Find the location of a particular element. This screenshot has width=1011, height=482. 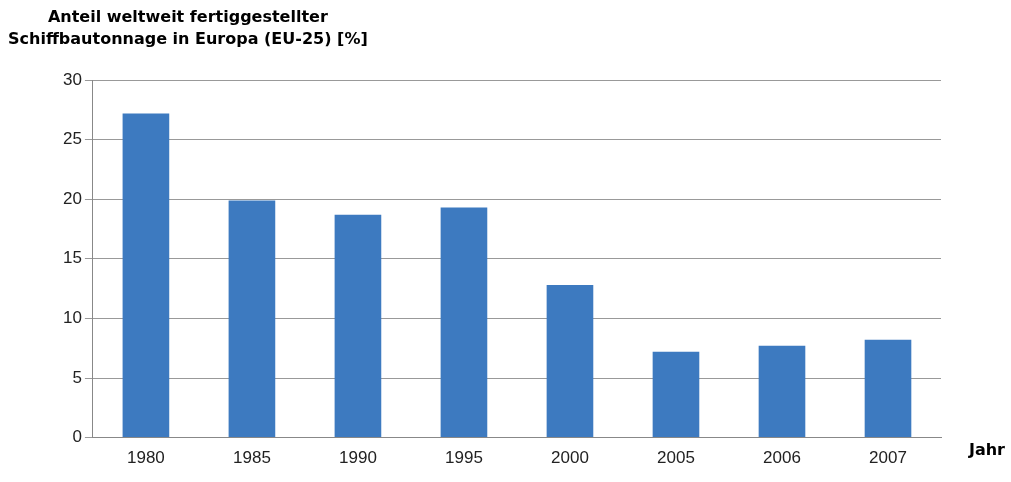

y-tick-label: 25 is located at coordinates (72, 139).